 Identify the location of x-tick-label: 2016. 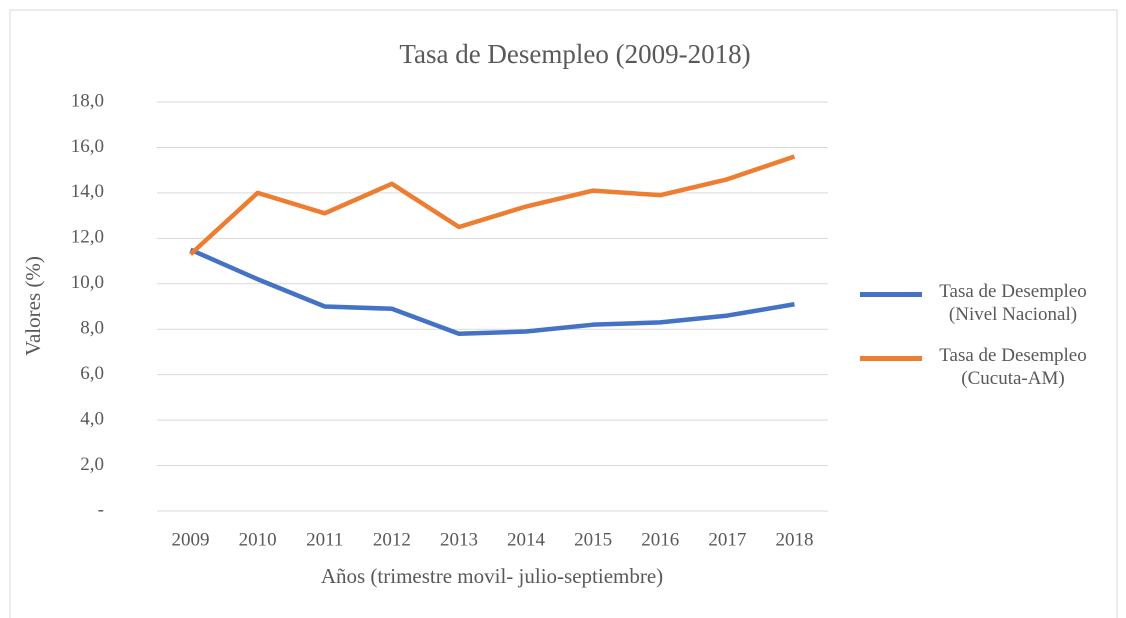
(660, 539).